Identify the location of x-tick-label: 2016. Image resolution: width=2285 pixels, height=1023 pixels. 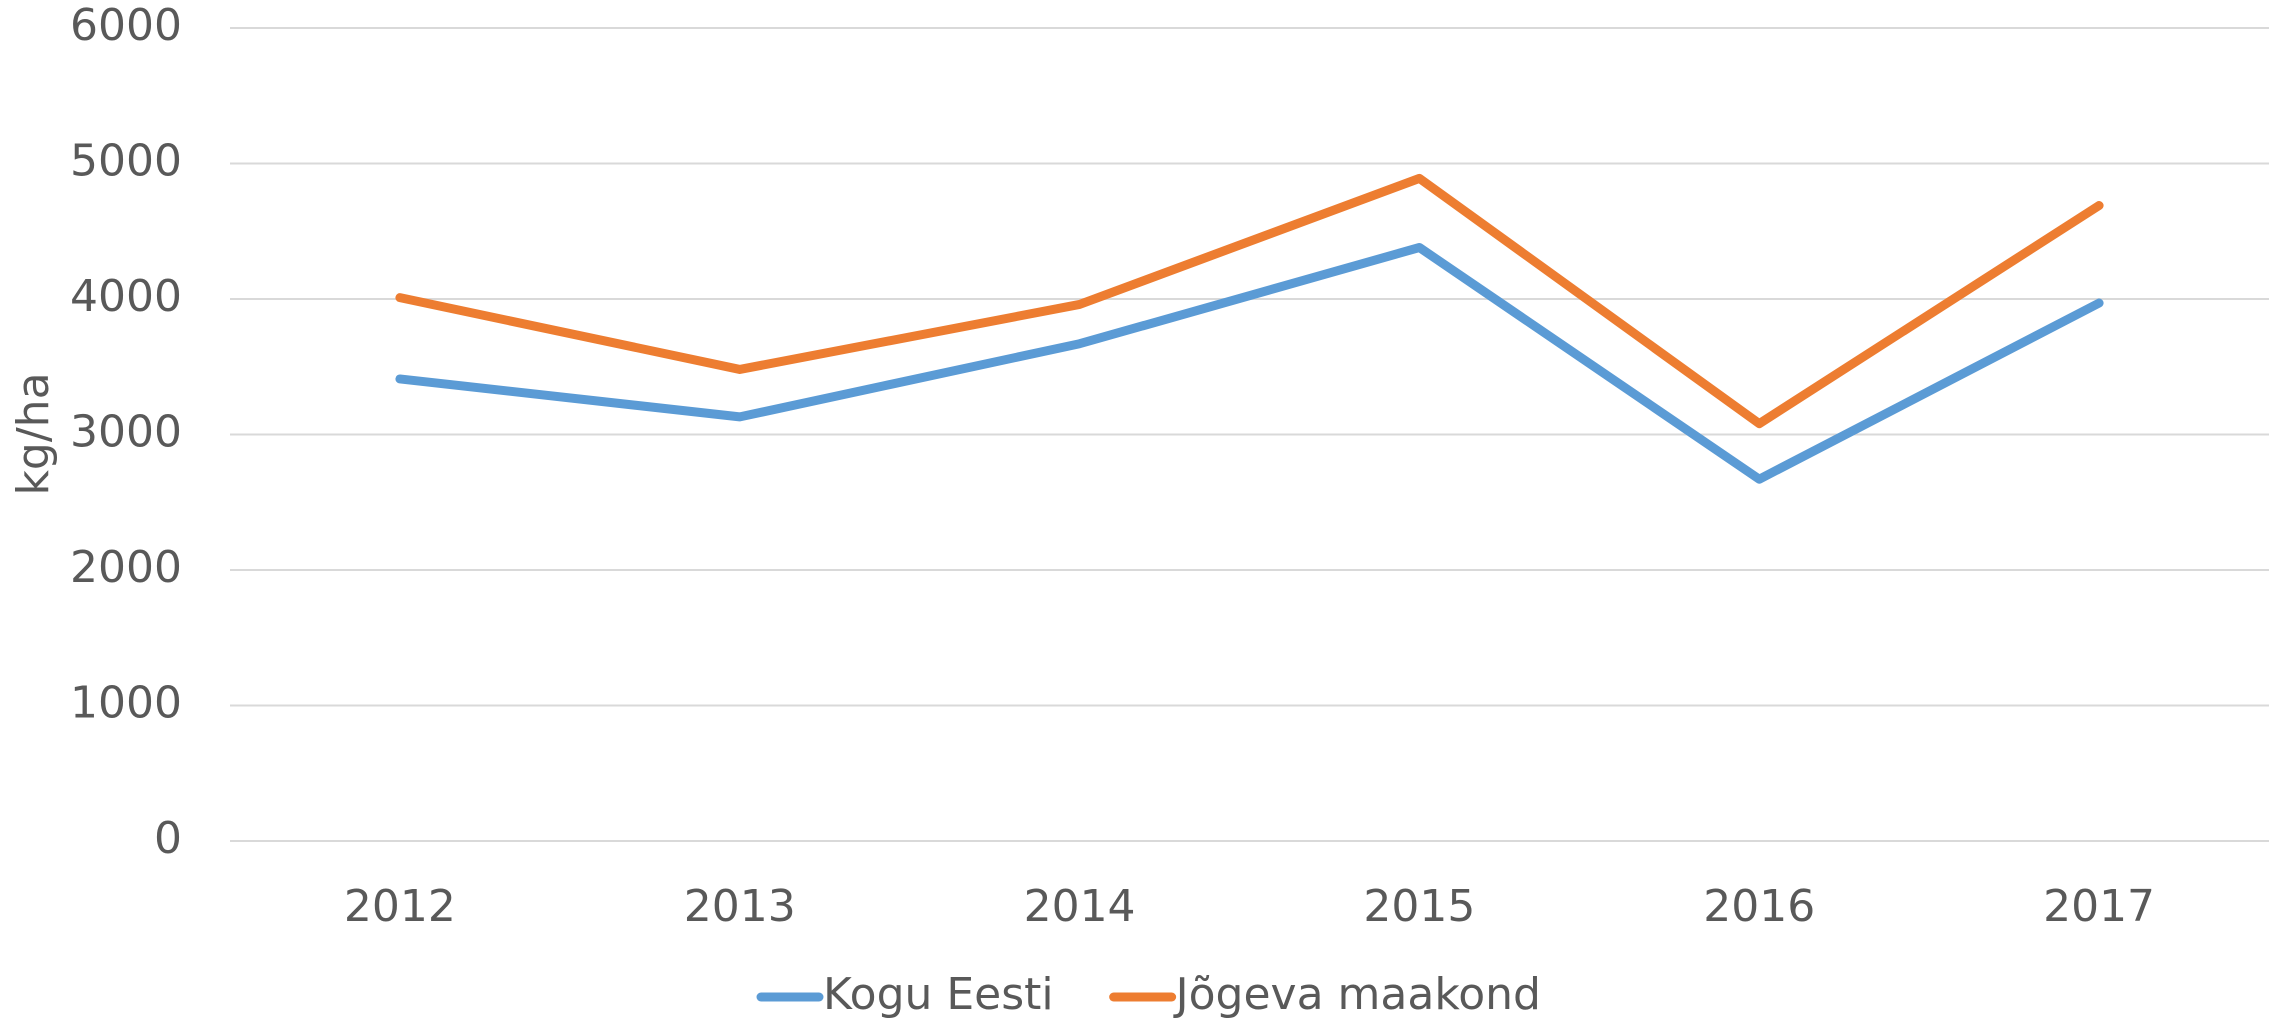
(1759, 906).